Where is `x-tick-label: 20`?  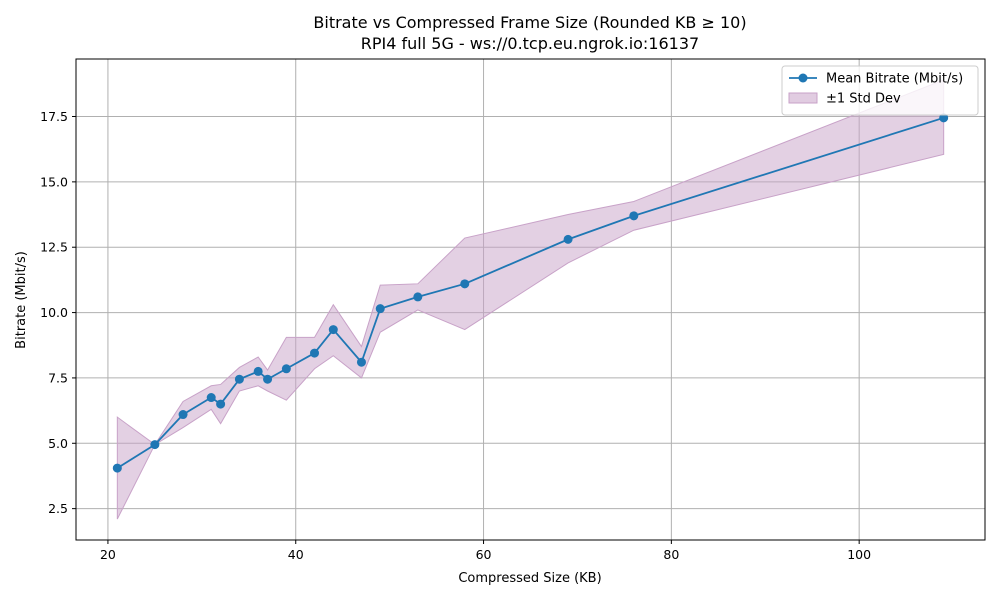 x-tick-label: 20 is located at coordinates (108, 554).